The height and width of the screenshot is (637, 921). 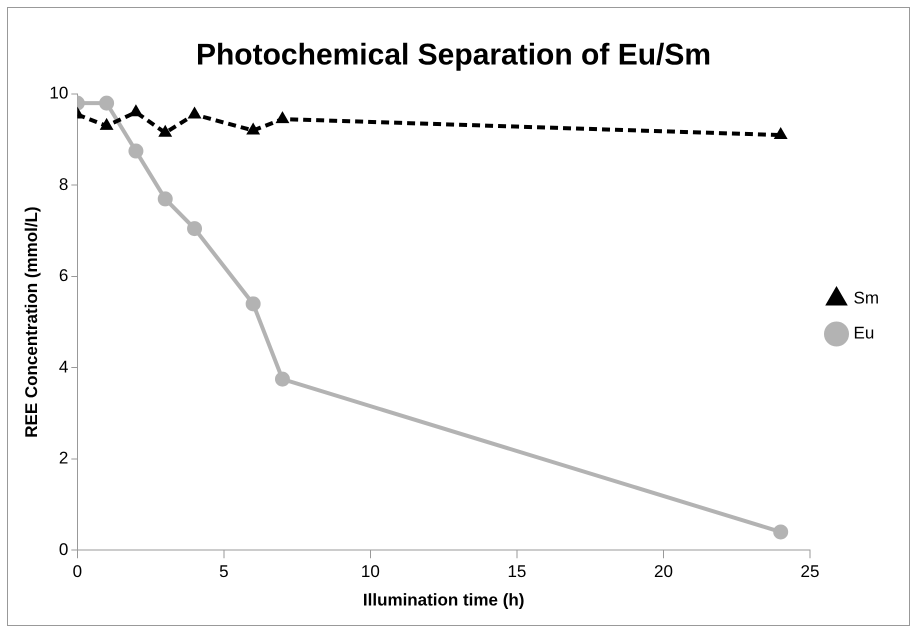 I want to click on y-tick-label: 4, so click(x=63, y=366).